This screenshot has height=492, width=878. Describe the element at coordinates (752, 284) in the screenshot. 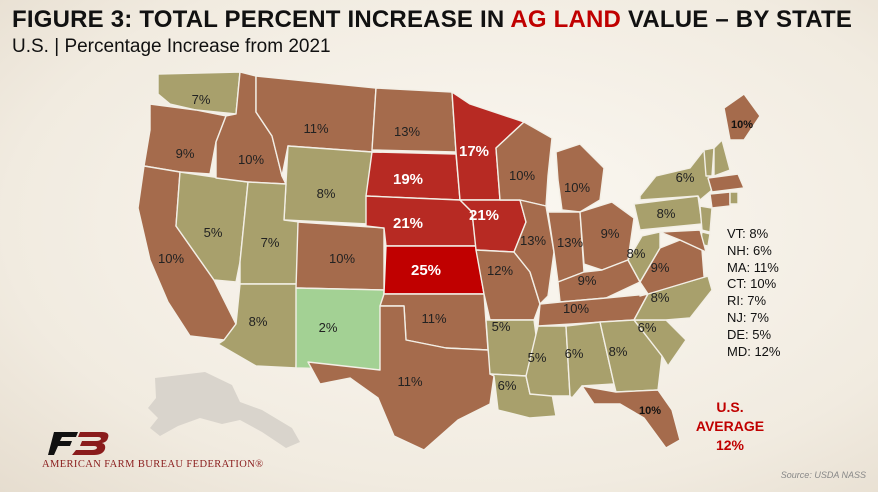

I see `legend-item: CT: 10%` at that location.